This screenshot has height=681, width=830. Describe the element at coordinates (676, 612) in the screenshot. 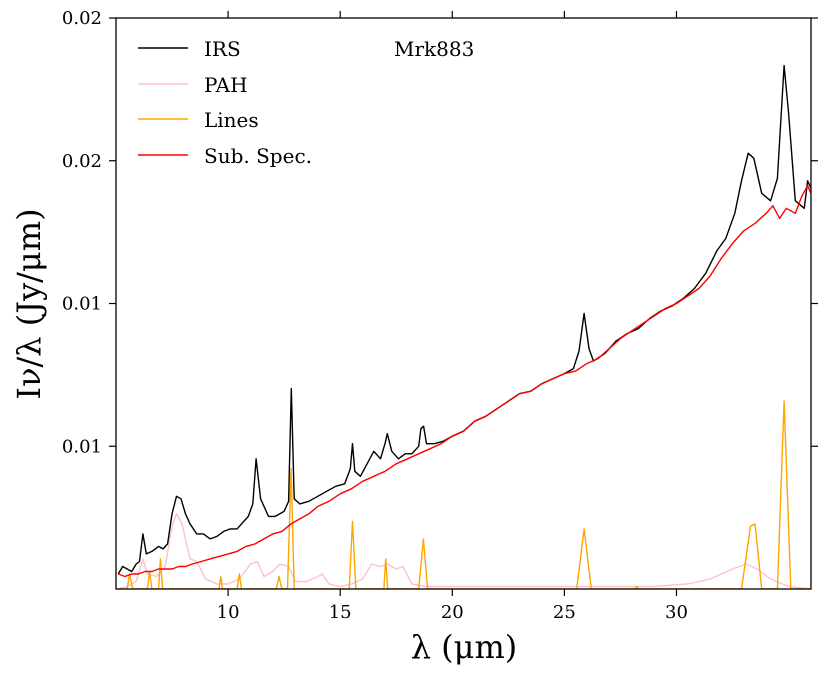

I see `x-tick-label: 30` at that location.